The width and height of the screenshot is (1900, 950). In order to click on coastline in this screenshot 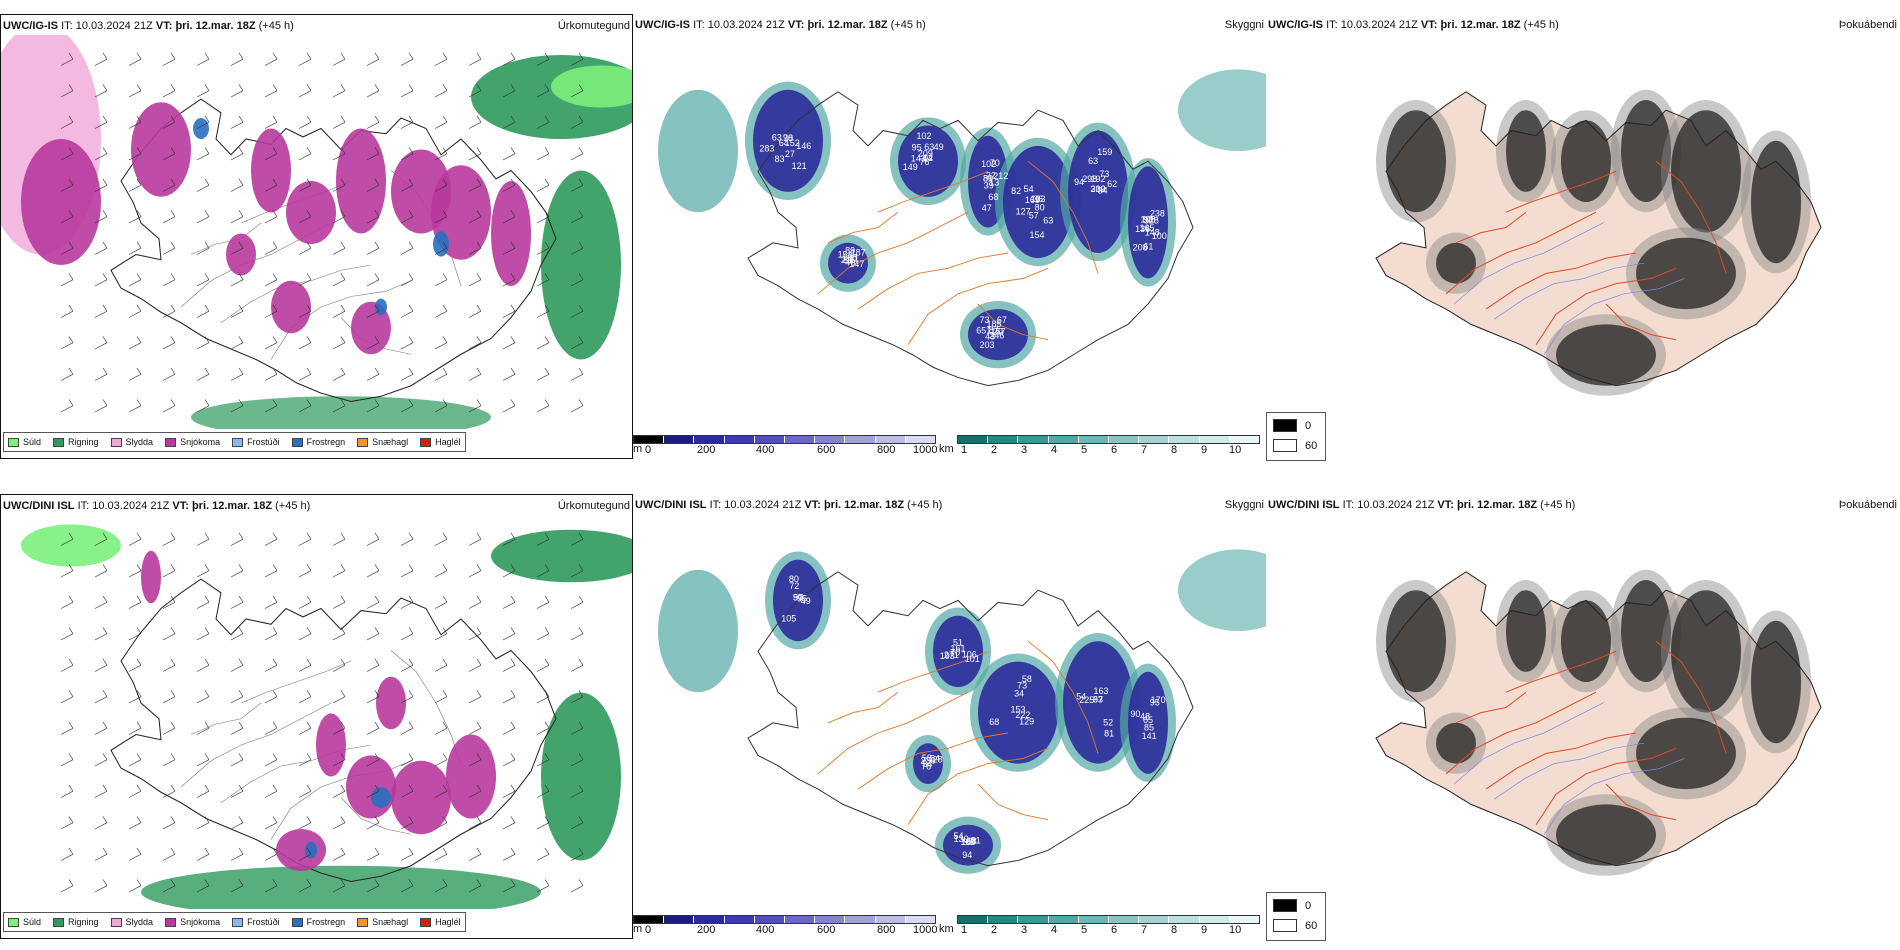, I will do `click(970, 719)`.